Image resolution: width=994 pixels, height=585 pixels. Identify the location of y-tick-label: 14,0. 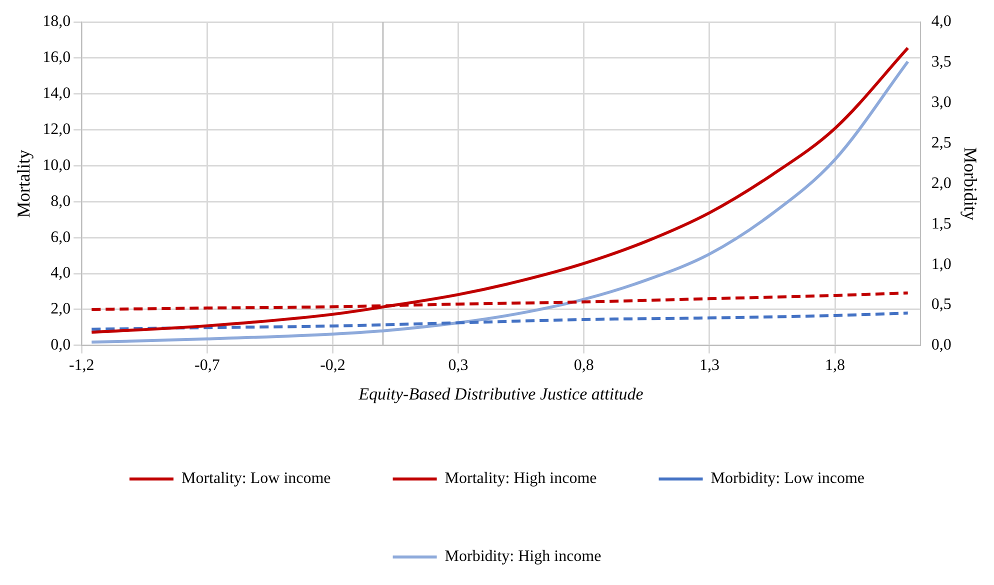
(56, 93).